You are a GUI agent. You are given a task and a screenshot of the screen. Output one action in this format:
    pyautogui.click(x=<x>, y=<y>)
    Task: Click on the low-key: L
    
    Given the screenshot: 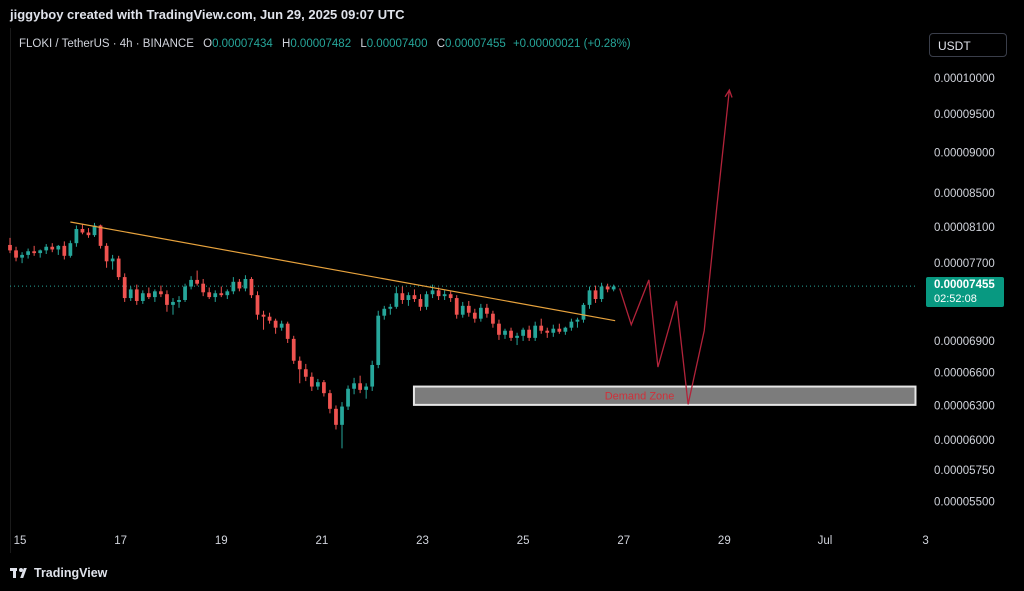 What is the action you would take?
    pyautogui.click(x=363, y=44)
    